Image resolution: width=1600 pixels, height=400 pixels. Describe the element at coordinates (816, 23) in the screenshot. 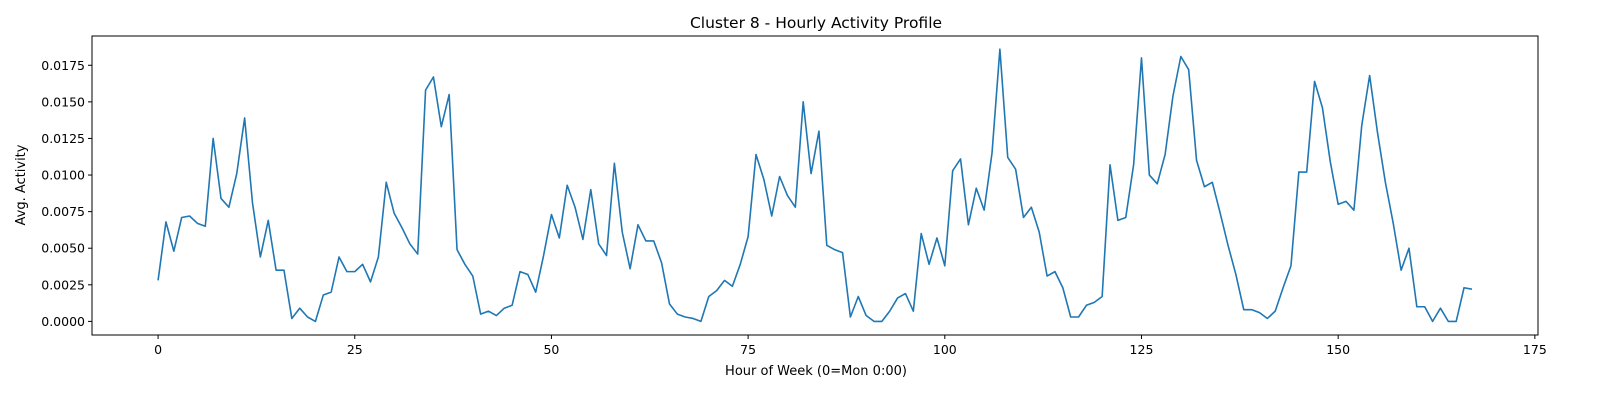

I see `chart-title: Cluster 8 - Hourly Activity Profile` at that location.